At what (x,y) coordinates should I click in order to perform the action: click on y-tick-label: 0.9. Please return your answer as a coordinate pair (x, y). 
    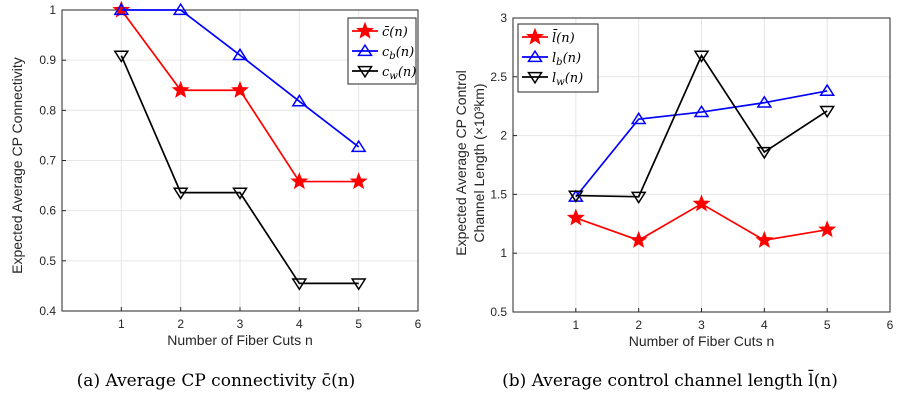
    Looking at the image, I should click on (47, 60).